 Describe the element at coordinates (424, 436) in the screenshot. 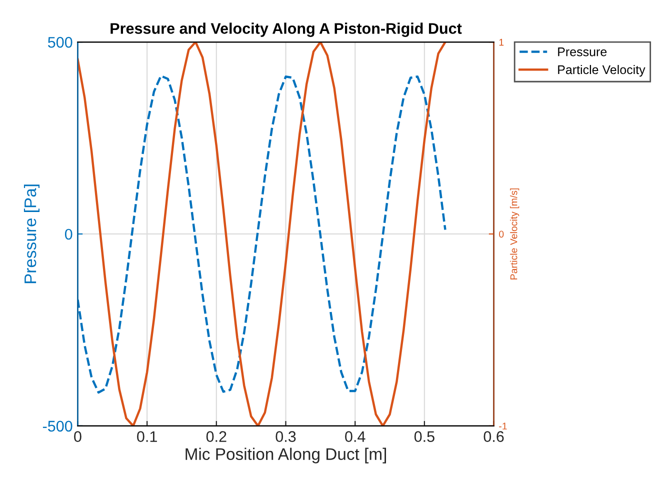

I see `x-tick-label: 0.5` at that location.